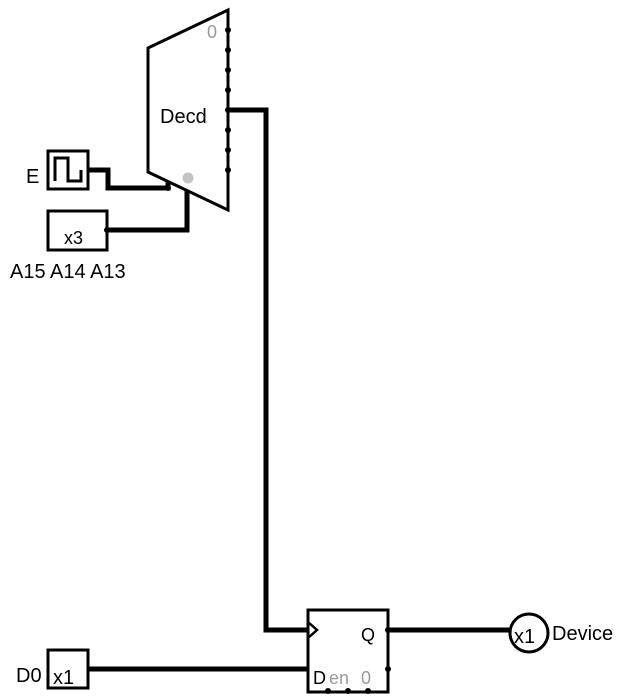  Describe the element at coordinates (73, 238) in the screenshot. I see `address-input-width-label: x3` at that location.